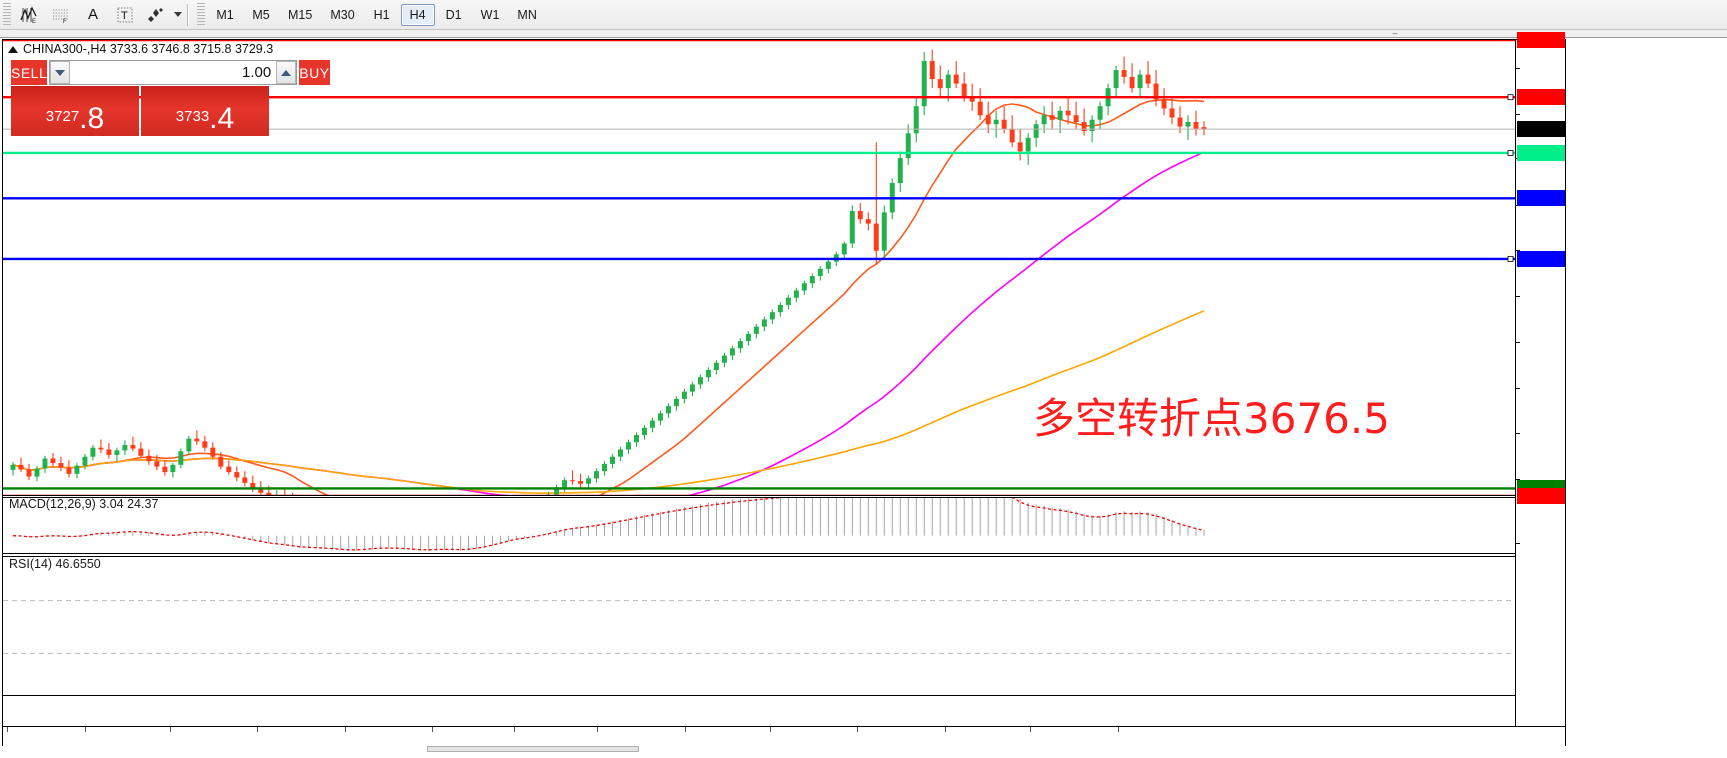 The width and height of the screenshot is (1727, 758). Describe the element at coordinates (188, 14) in the screenshot. I see `toolbar-separator` at that location.